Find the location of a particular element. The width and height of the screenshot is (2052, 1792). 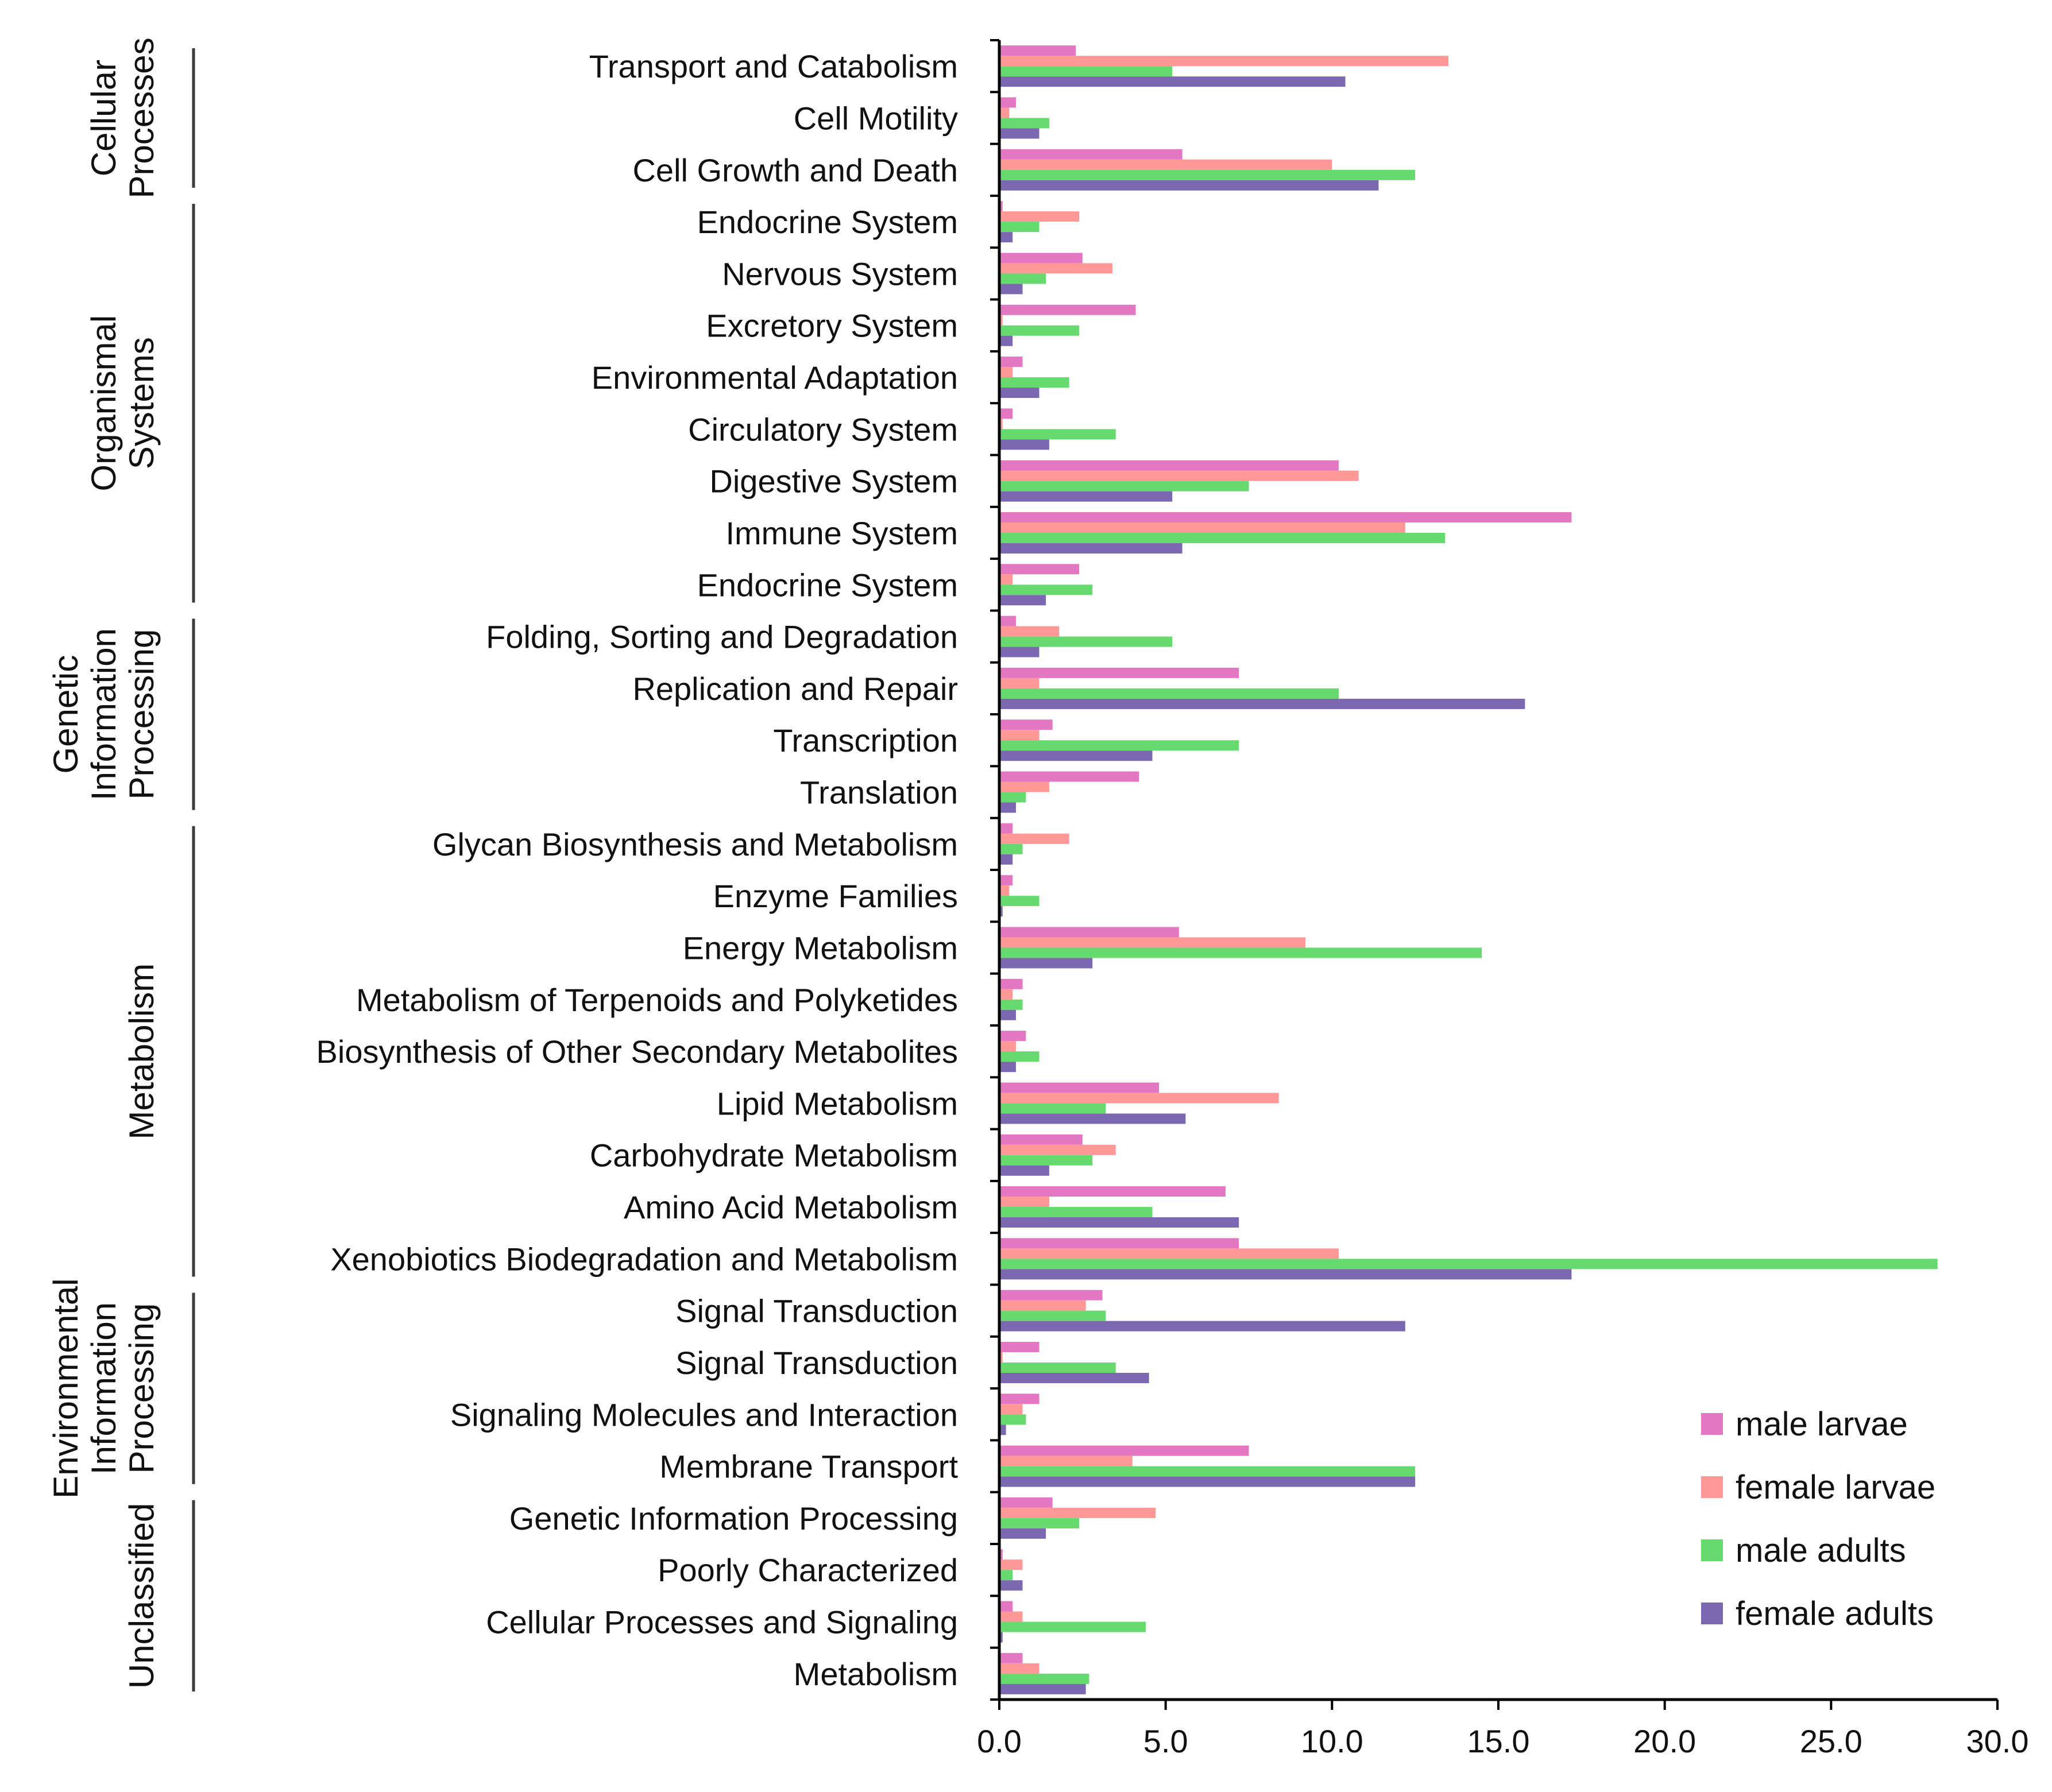

group-label-environmental: Environmental is located at coordinates (66, 1388).